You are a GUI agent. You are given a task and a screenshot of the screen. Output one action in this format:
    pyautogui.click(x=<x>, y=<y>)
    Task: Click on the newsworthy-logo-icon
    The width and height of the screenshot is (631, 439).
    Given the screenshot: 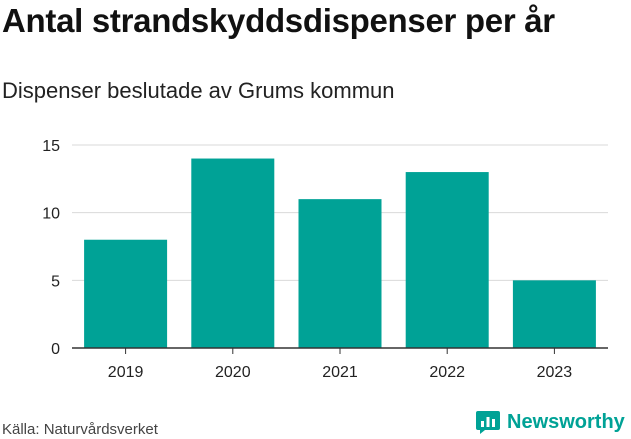 What is the action you would take?
    pyautogui.click(x=488, y=422)
    